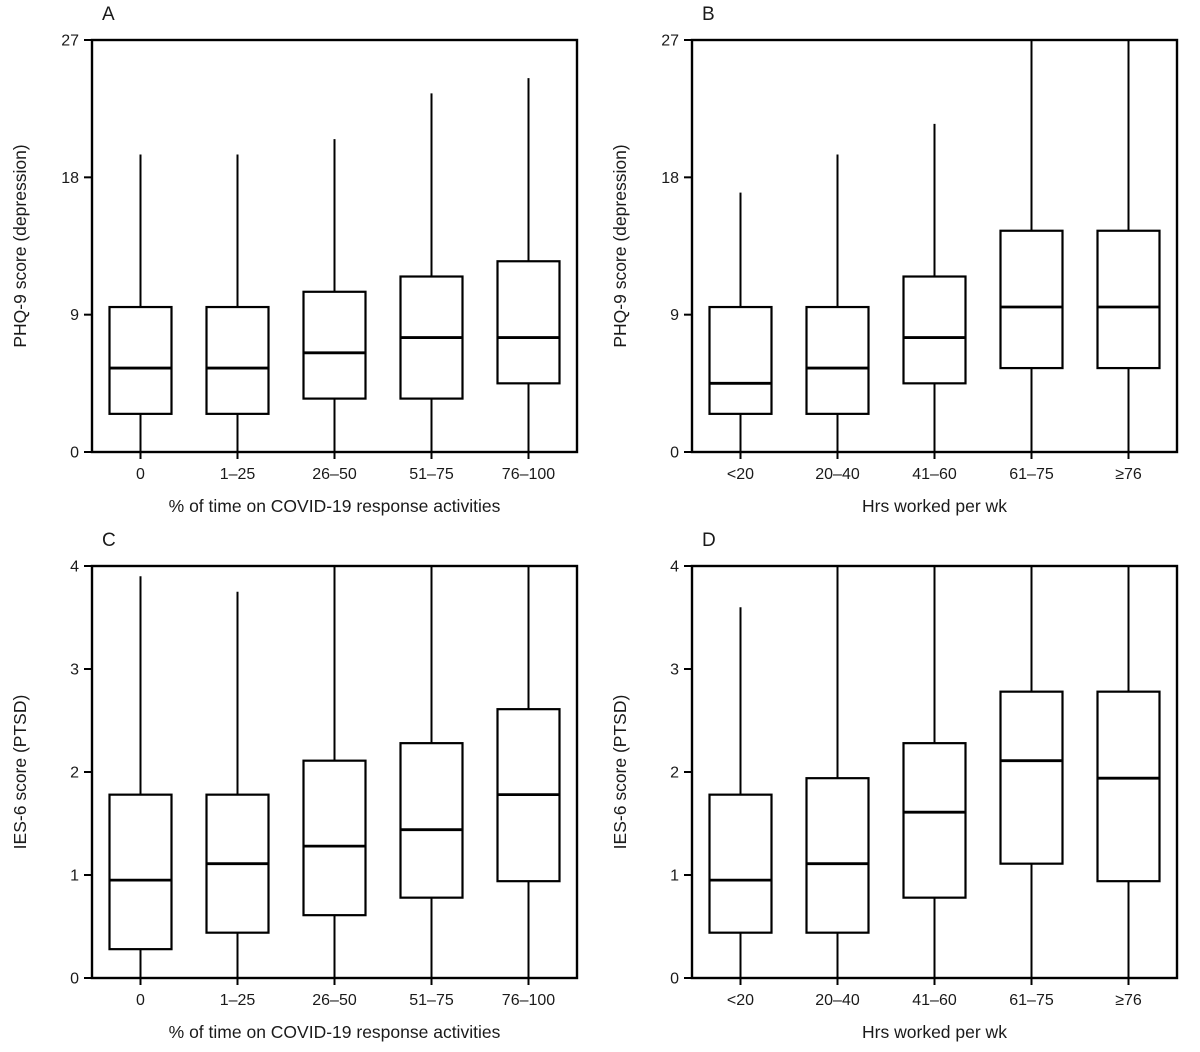 The width and height of the screenshot is (1200, 1052). Describe the element at coordinates (109, 540) in the screenshot. I see `panel-letter-C: C` at that location.